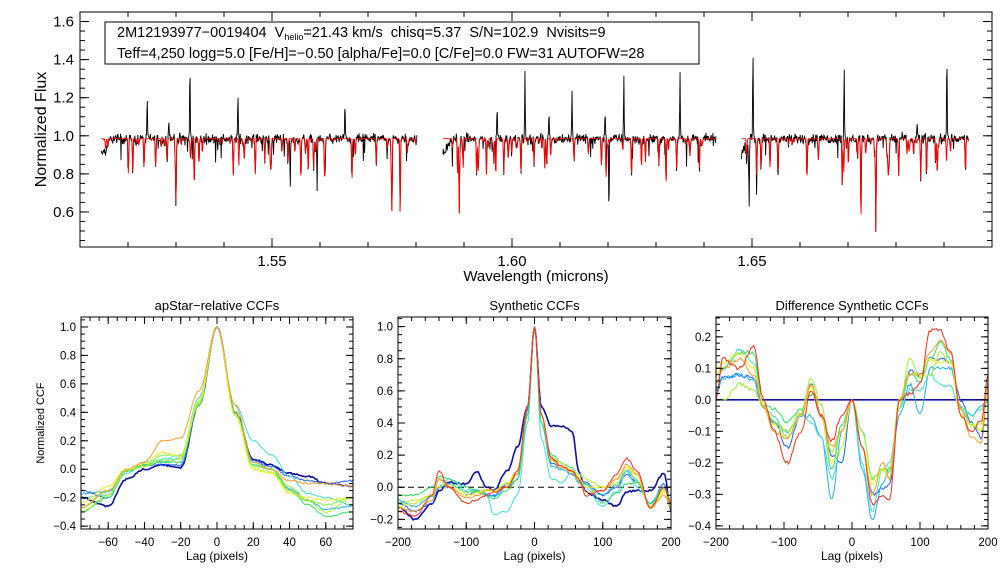  What do you see at coordinates (535, 276) in the screenshot?
I see `x-axis-label: Wavelength (microns)` at bounding box center [535, 276].